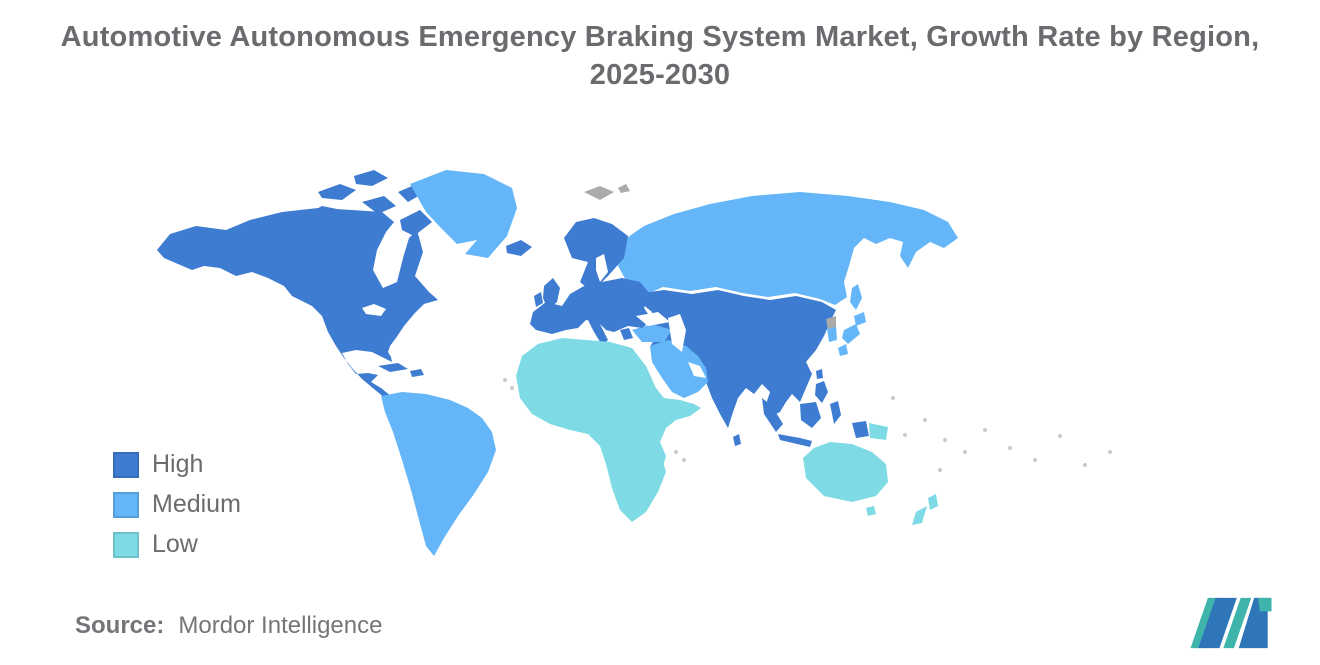 Image resolution: width=1320 pixels, height=665 pixels. Describe the element at coordinates (933, 502) in the screenshot. I see `region-new-zealand-north-shape` at that location.